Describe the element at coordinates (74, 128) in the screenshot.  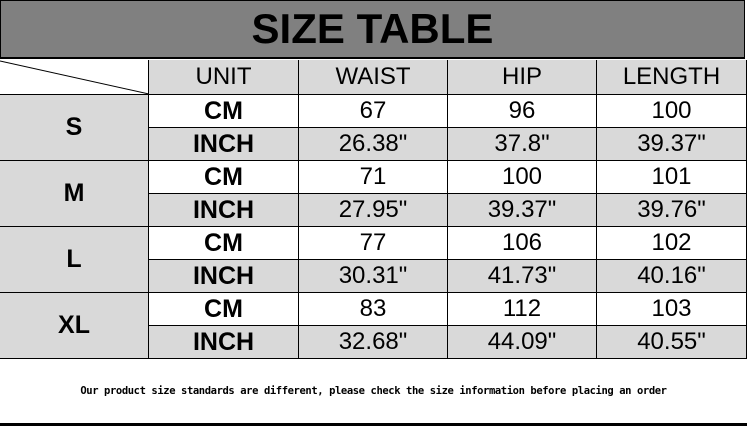
I see `size-label: S` at that location.